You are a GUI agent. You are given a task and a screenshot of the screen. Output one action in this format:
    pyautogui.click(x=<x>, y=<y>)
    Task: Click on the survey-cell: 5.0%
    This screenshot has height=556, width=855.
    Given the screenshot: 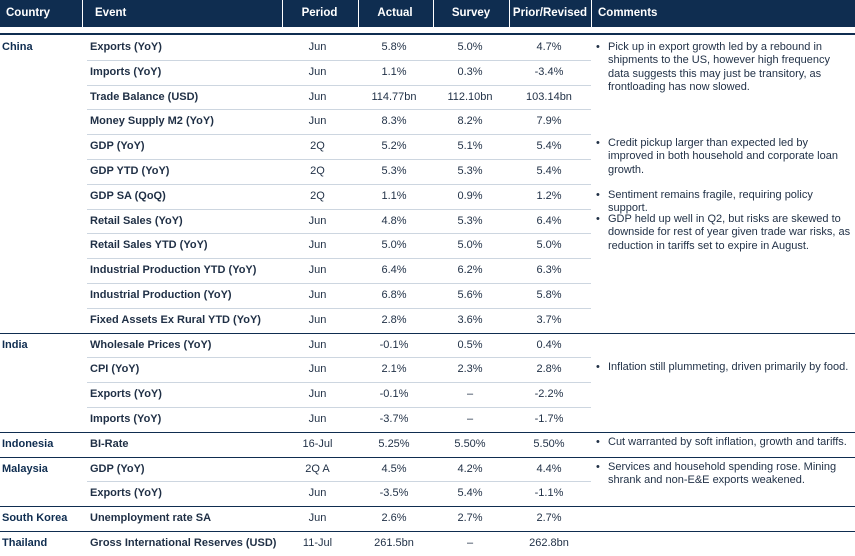 What is the action you would take?
    pyautogui.click(x=470, y=245)
    